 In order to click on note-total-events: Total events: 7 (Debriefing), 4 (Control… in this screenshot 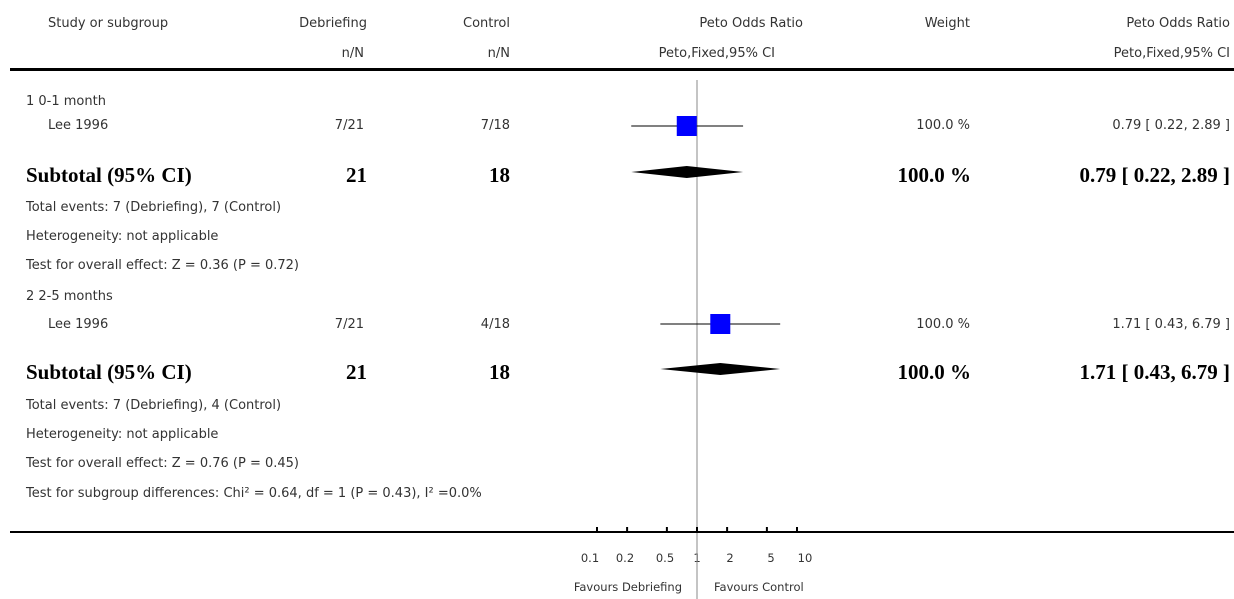, I will do `click(154, 405)`.